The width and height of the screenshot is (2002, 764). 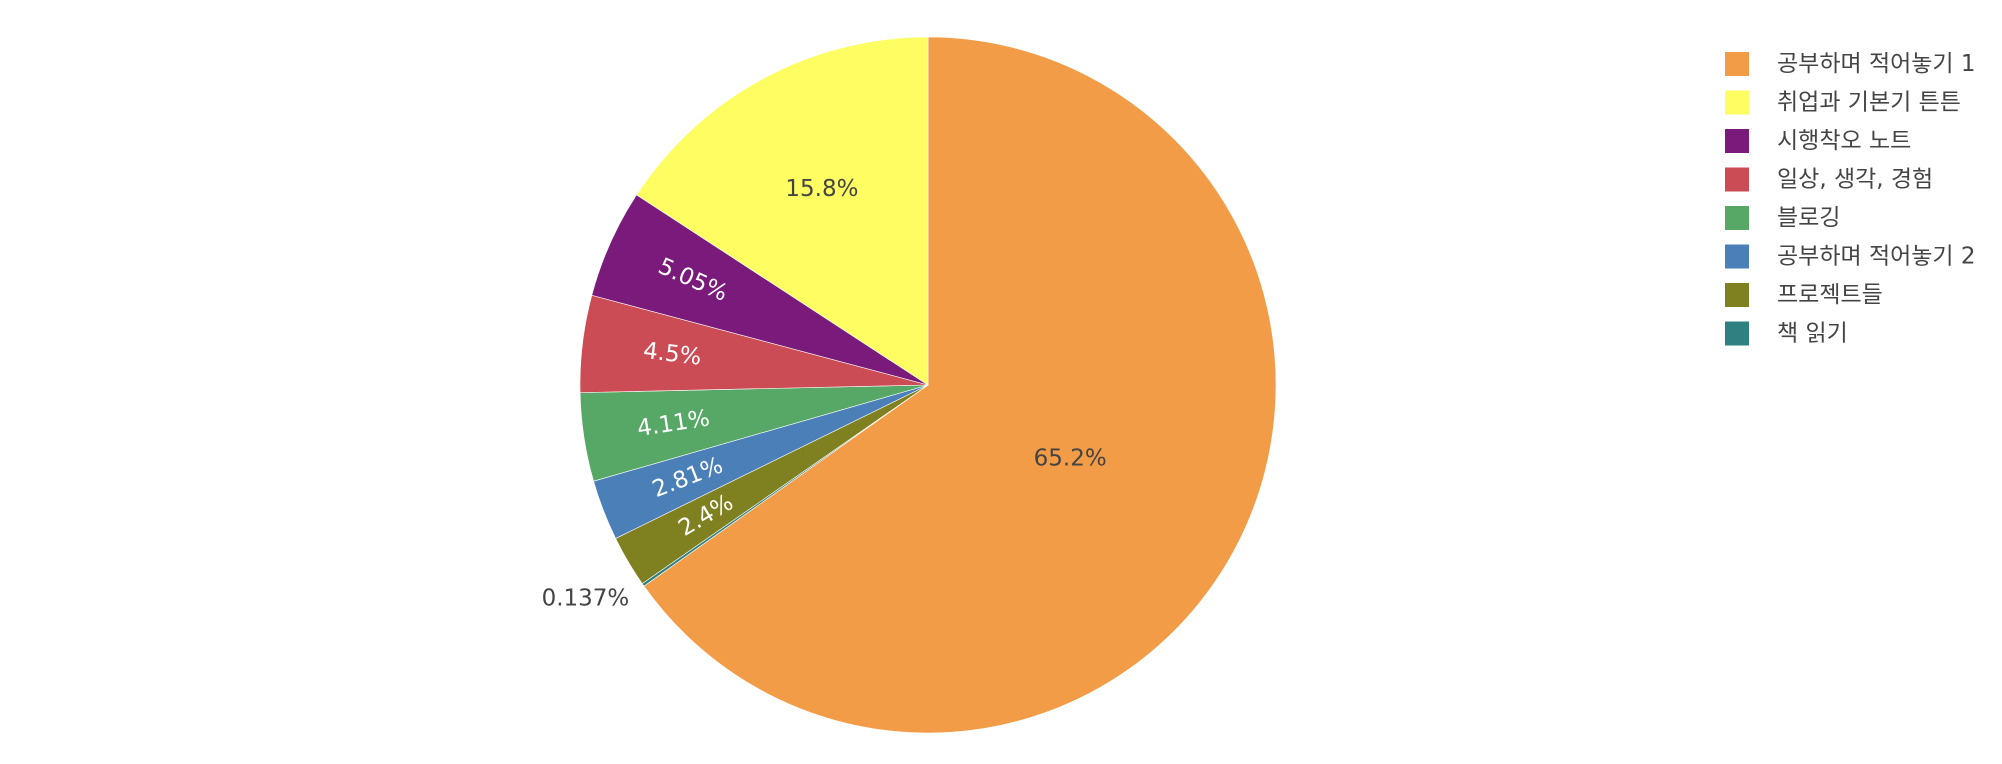 What do you see at coordinates (1844, 141) in the screenshot?
I see `legend-label: 시행착오 노트` at bounding box center [1844, 141].